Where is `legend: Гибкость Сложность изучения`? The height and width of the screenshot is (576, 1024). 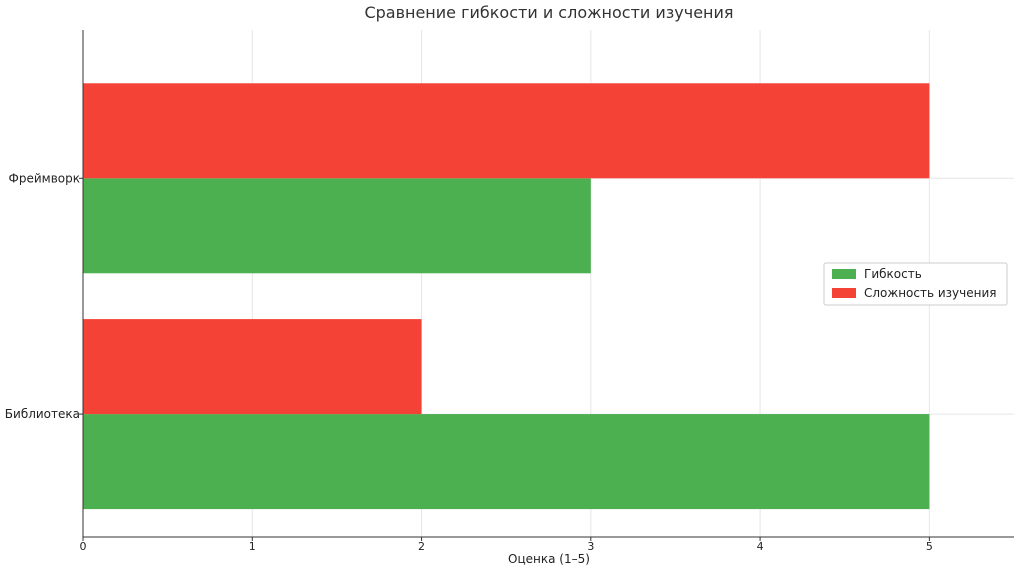
legend: Гибкость Сложность изучения is located at coordinates (915, 284).